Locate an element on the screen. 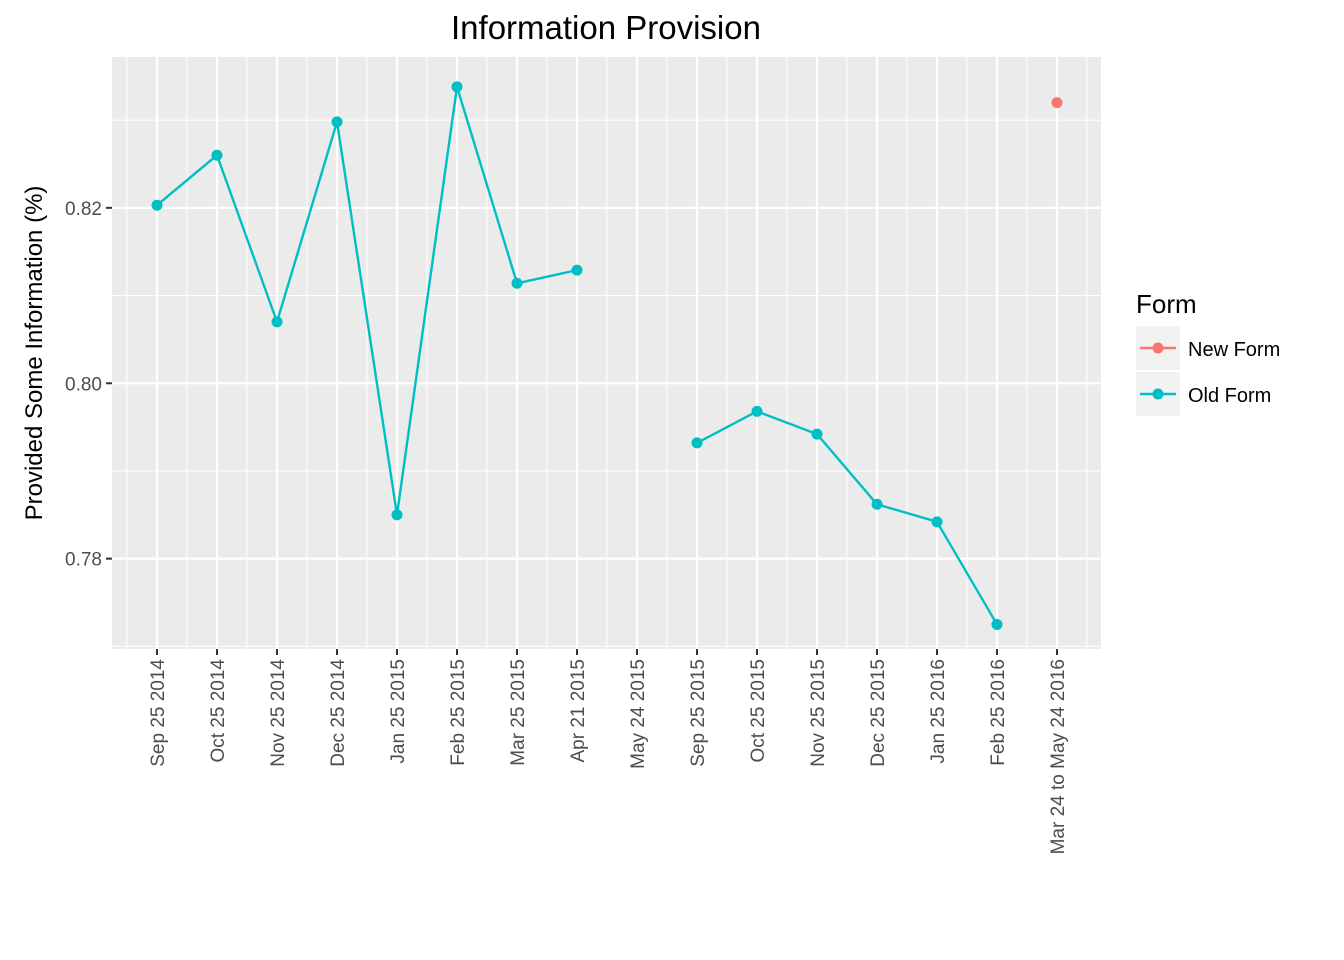 The image size is (1344, 960). legend-label: Old Form is located at coordinates (1229, 396).